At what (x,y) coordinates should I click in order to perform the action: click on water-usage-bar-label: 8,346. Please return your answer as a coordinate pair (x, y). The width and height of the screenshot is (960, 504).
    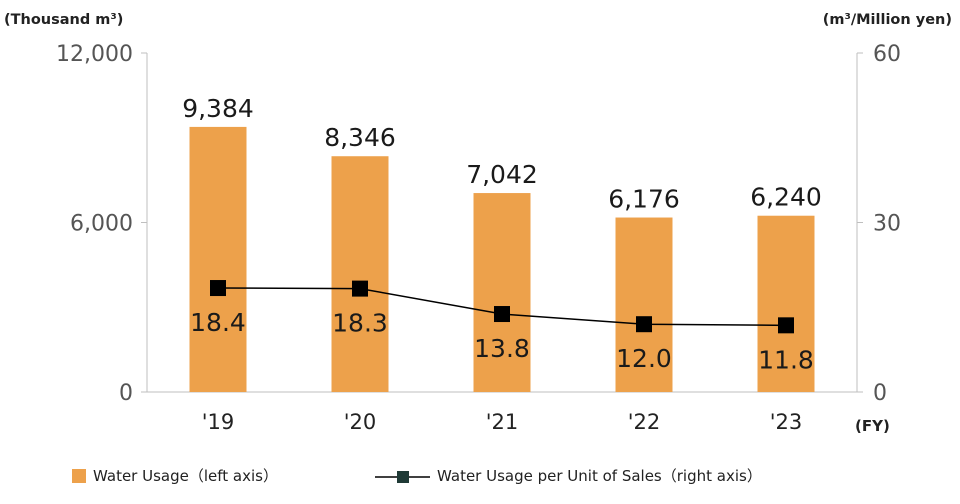
    Looking at the image, I should click on (360, 137).